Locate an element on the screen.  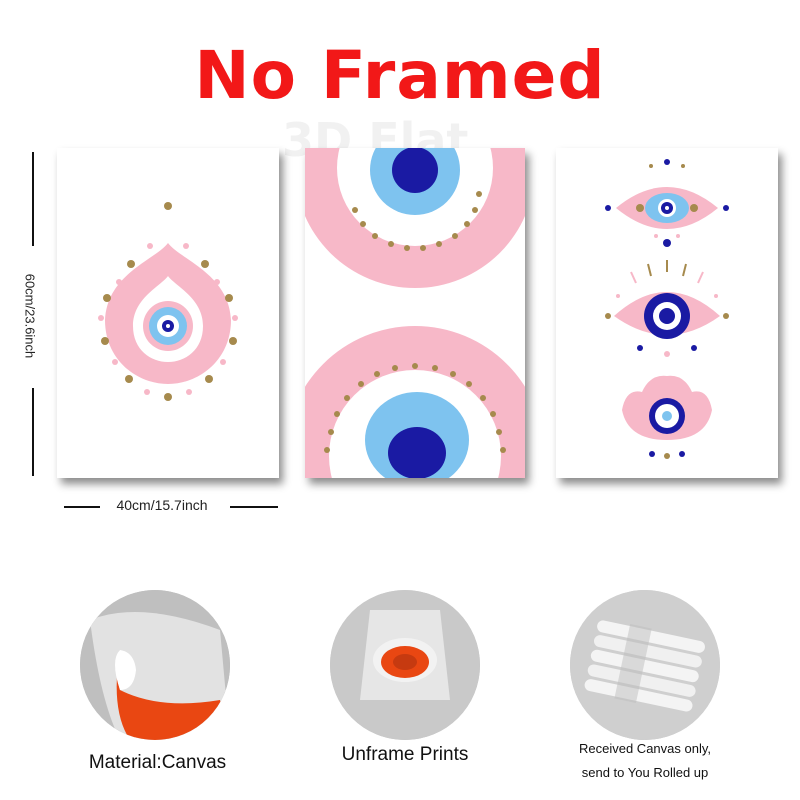
height-line-top is located at coordinates (33, 199).